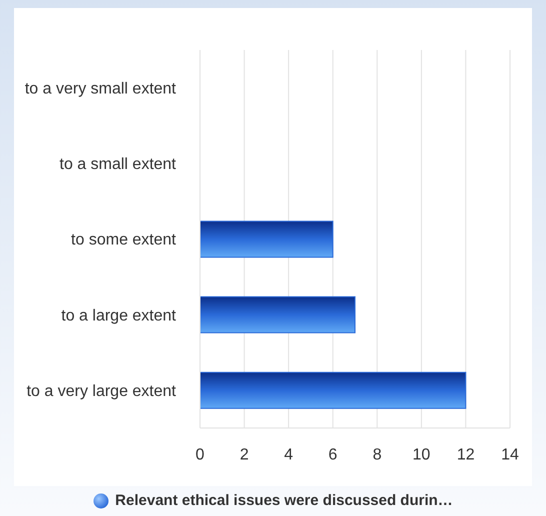 Image resolution: width=546 pixels, height=516 pixels. What do you see at coordinates (244, 455) in the screenshot?
I see `x-tick-label: 2` at bounding box center [244, 455].